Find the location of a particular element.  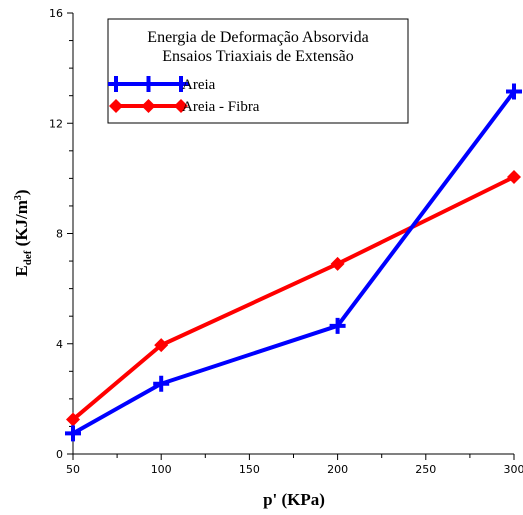

x-tick-label: 200 is located at coordinates (337, 469).